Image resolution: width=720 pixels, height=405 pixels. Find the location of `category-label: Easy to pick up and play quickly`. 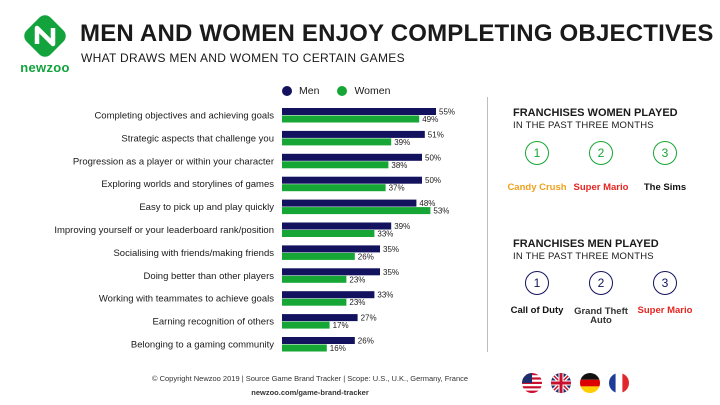

category-label: Easy to pick up and play quickly is located at coordinates (206, 207).